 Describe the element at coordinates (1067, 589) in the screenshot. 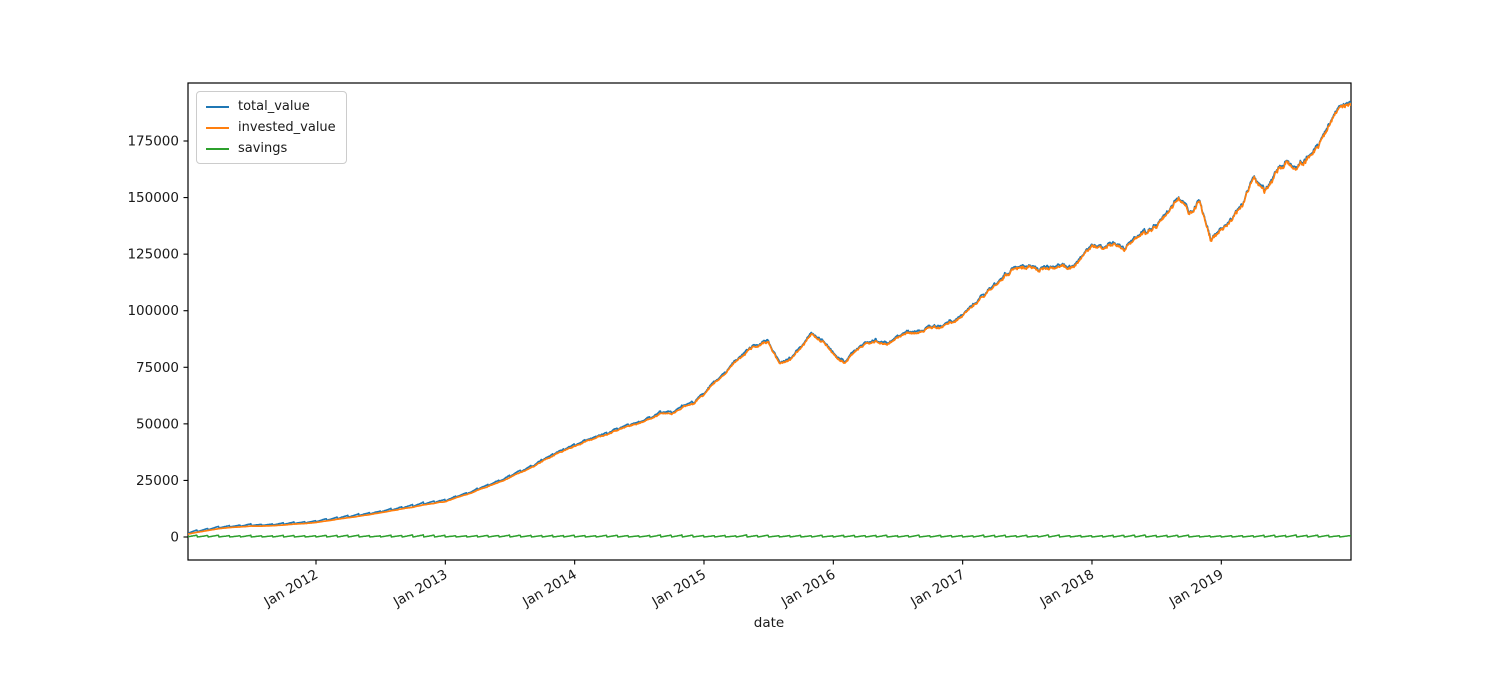

I see `x-tick-label: Jan 2018` at that location.